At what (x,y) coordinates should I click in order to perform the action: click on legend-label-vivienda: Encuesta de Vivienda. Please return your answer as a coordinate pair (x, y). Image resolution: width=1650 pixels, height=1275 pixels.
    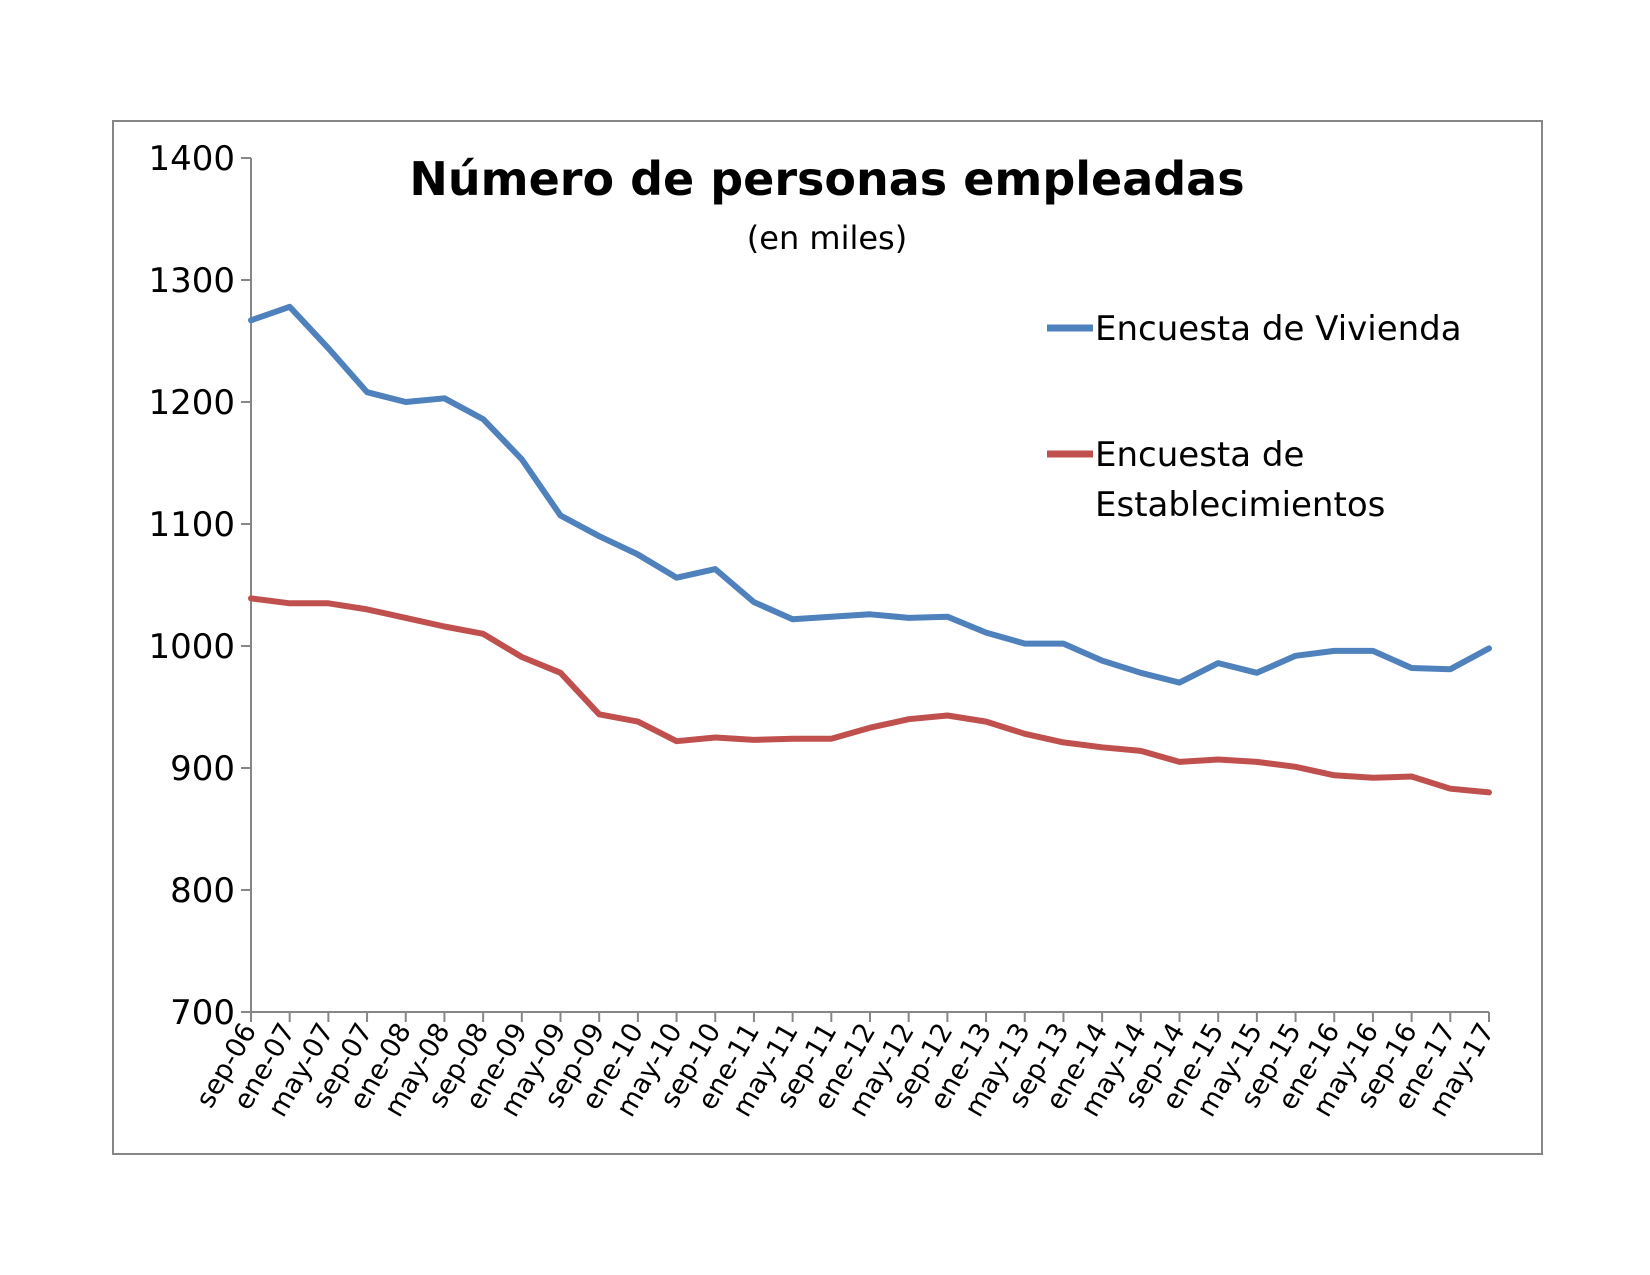
    Looking at the image, I should click on (1278, 329).